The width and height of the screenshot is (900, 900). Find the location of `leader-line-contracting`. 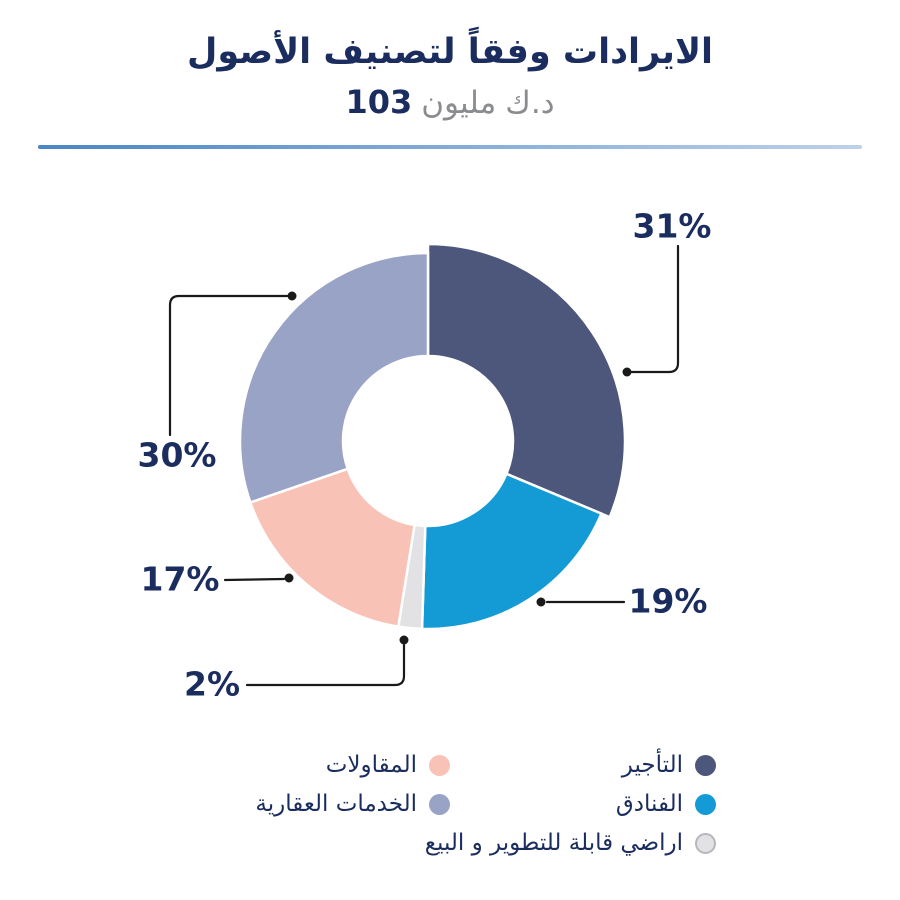

leader-line-contracting is located at coordinates (254, 579).